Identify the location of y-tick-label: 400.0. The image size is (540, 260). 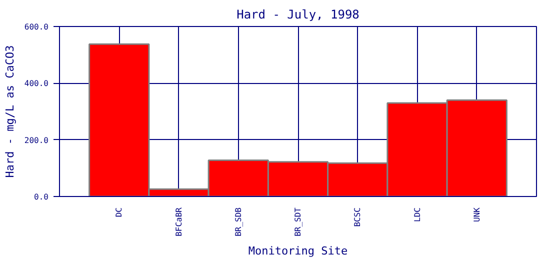
(36, 83).